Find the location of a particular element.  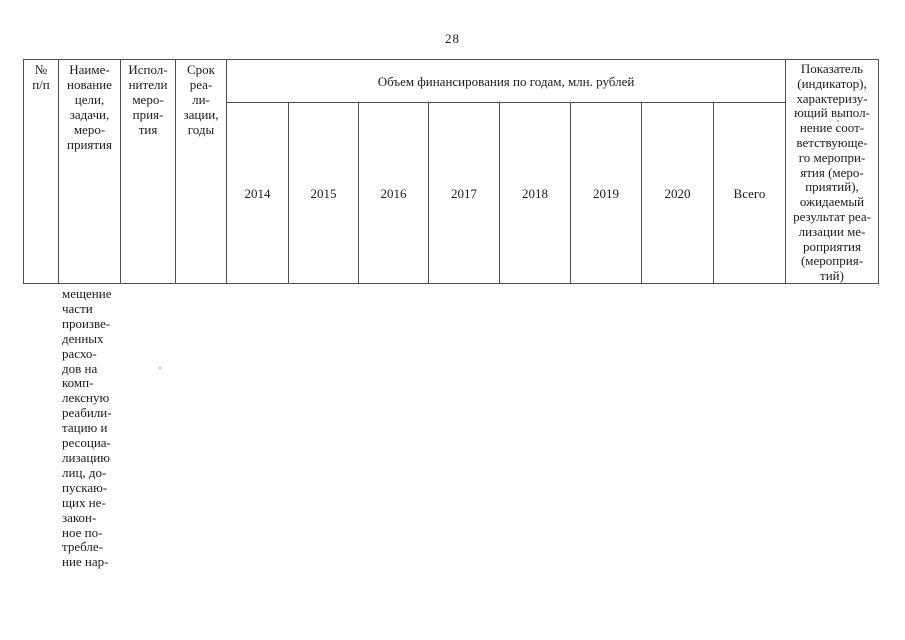

total-column-header: Всего is located at coordinates (750, 193).